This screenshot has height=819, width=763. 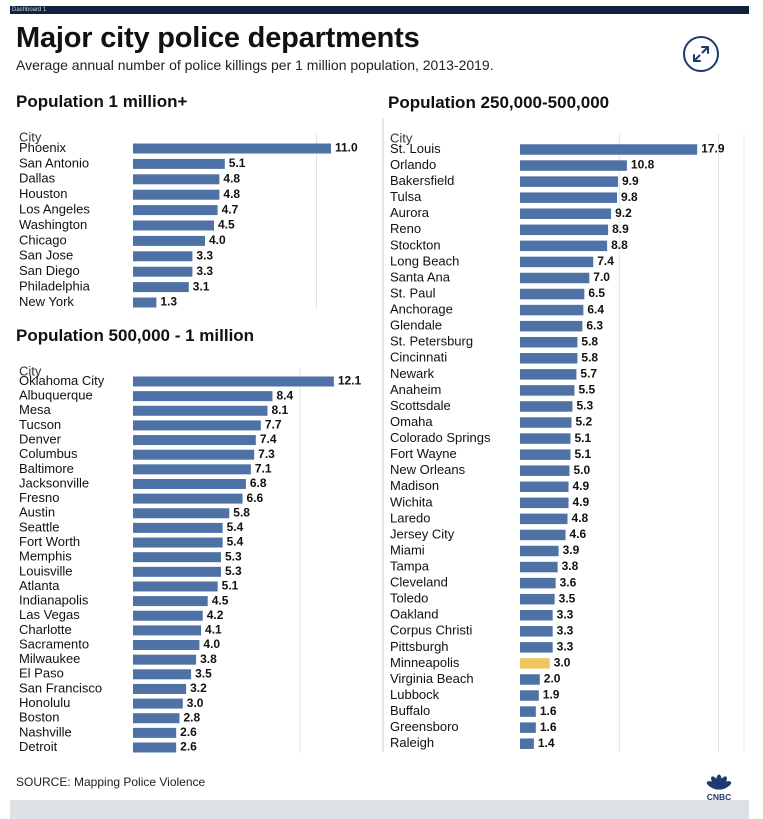 I want to click on city-label: Toledo, so click(x=409, y=598).